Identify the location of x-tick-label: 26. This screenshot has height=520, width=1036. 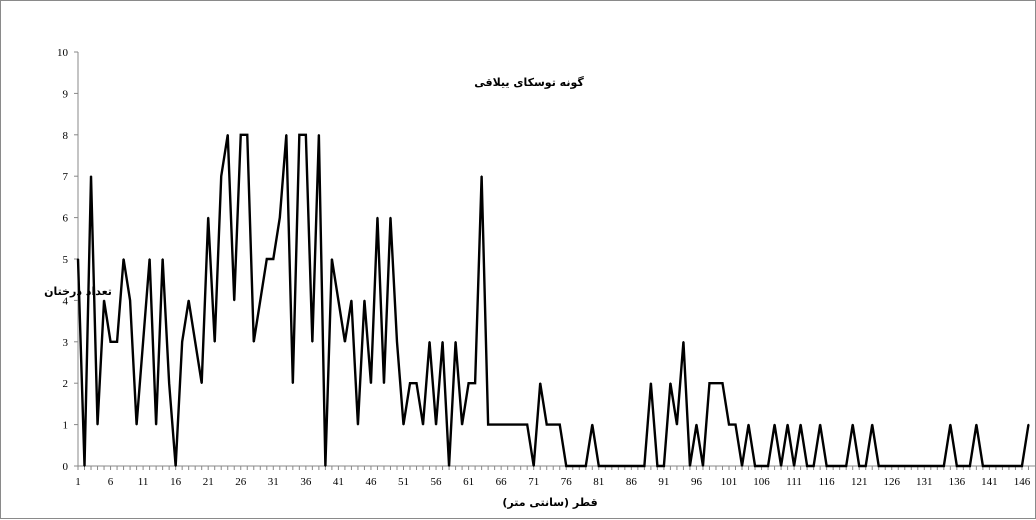
(241, 482).